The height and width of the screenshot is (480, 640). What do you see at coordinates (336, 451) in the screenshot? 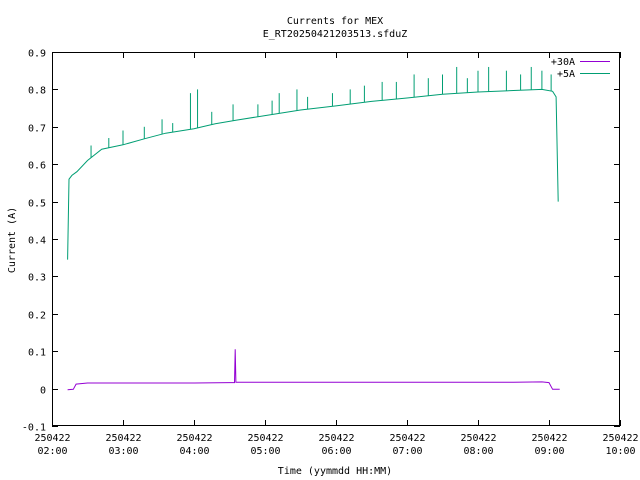
I see `x-tick-label-time: 06:00` at bounding box center [336, 451].